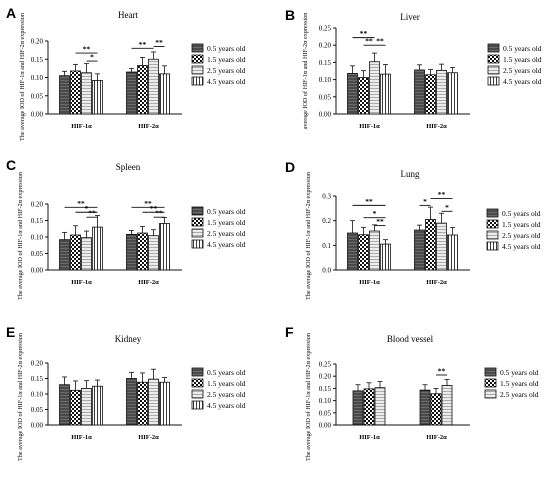 The height and width of the screenshot is (479, 550). What do you see at coordinates (410, 17) in the screenshot?
I see `panel-title: Liver` at bounding box center [410, 17].